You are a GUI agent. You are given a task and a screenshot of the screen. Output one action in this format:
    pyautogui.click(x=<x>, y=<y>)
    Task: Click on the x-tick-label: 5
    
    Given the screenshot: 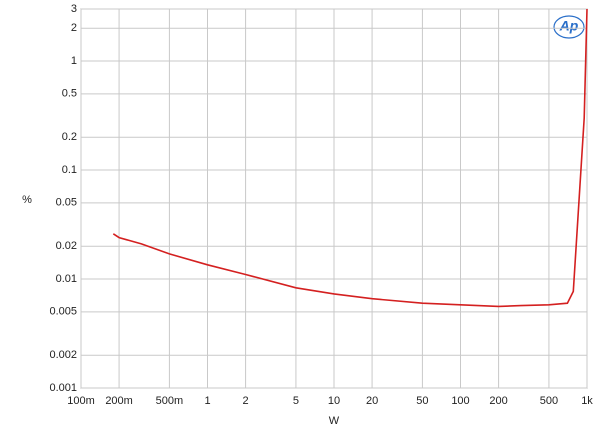 What is the action you would take?
    pyautogui.click(x=296, y=401)
    